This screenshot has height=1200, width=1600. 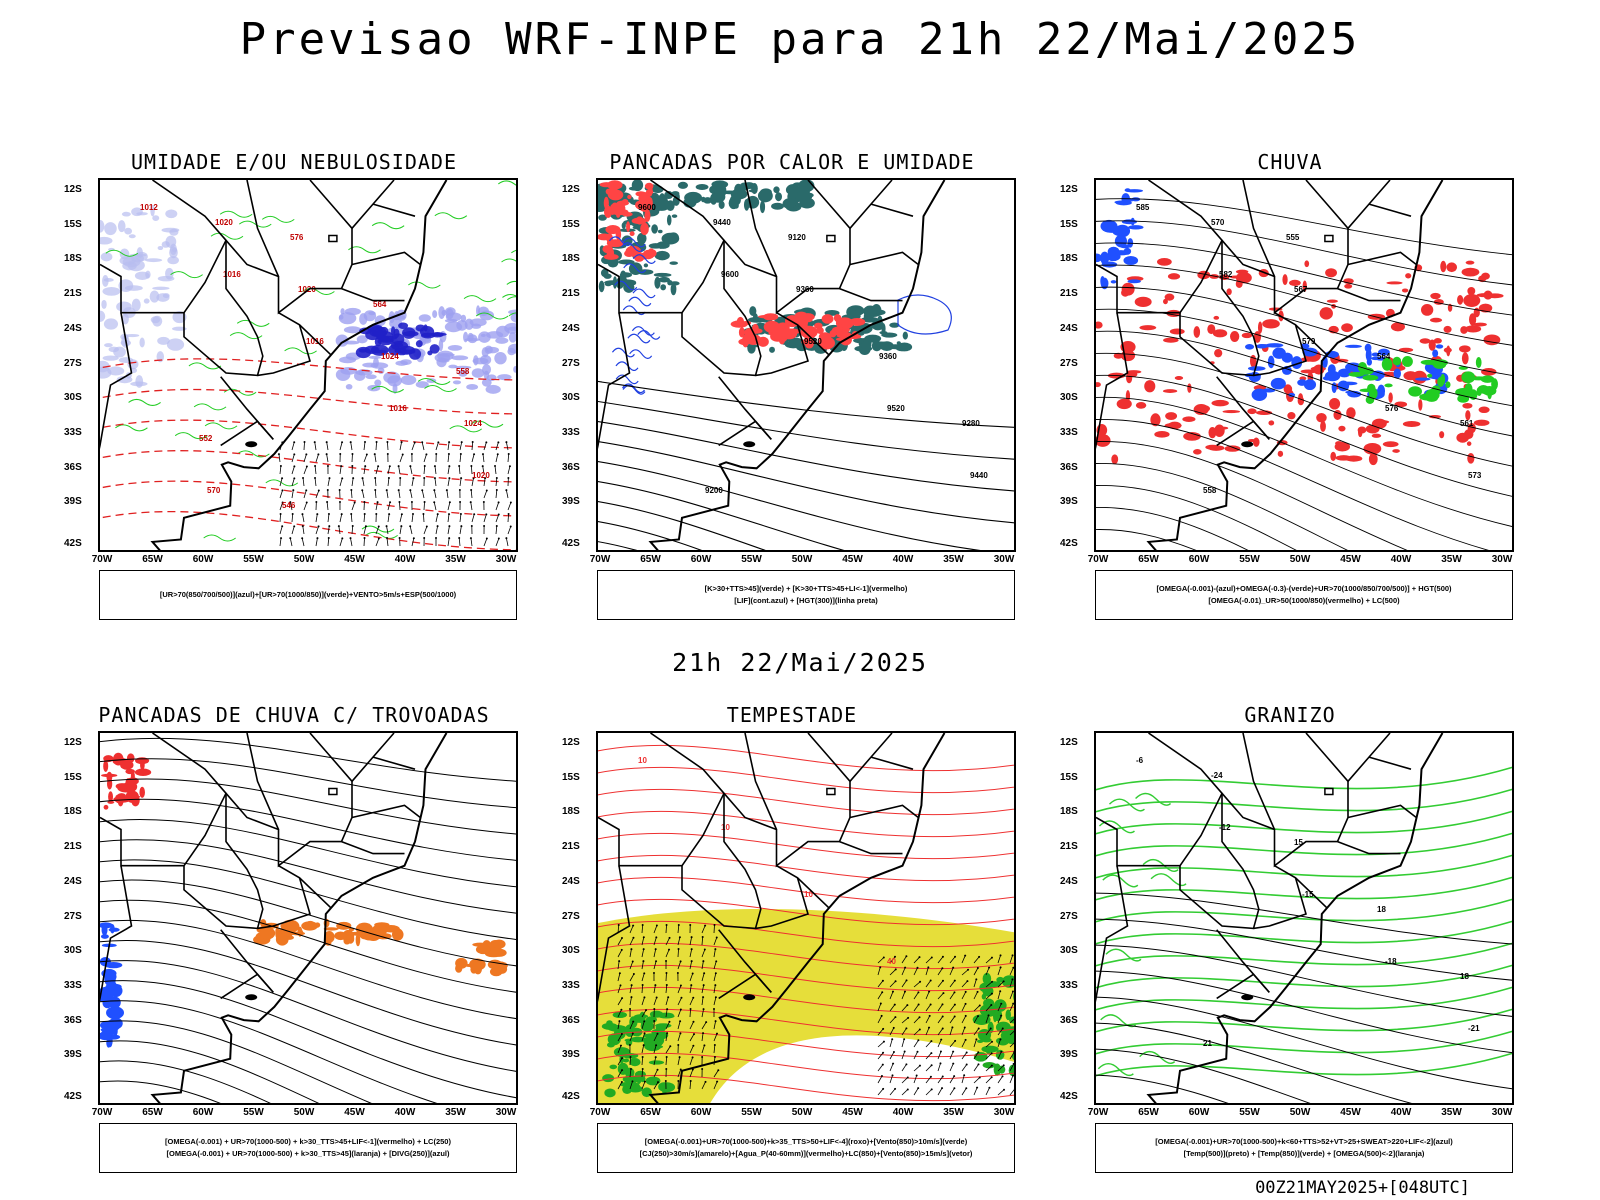 I want to click on contour-label: 570, so click(x=214, y=490).